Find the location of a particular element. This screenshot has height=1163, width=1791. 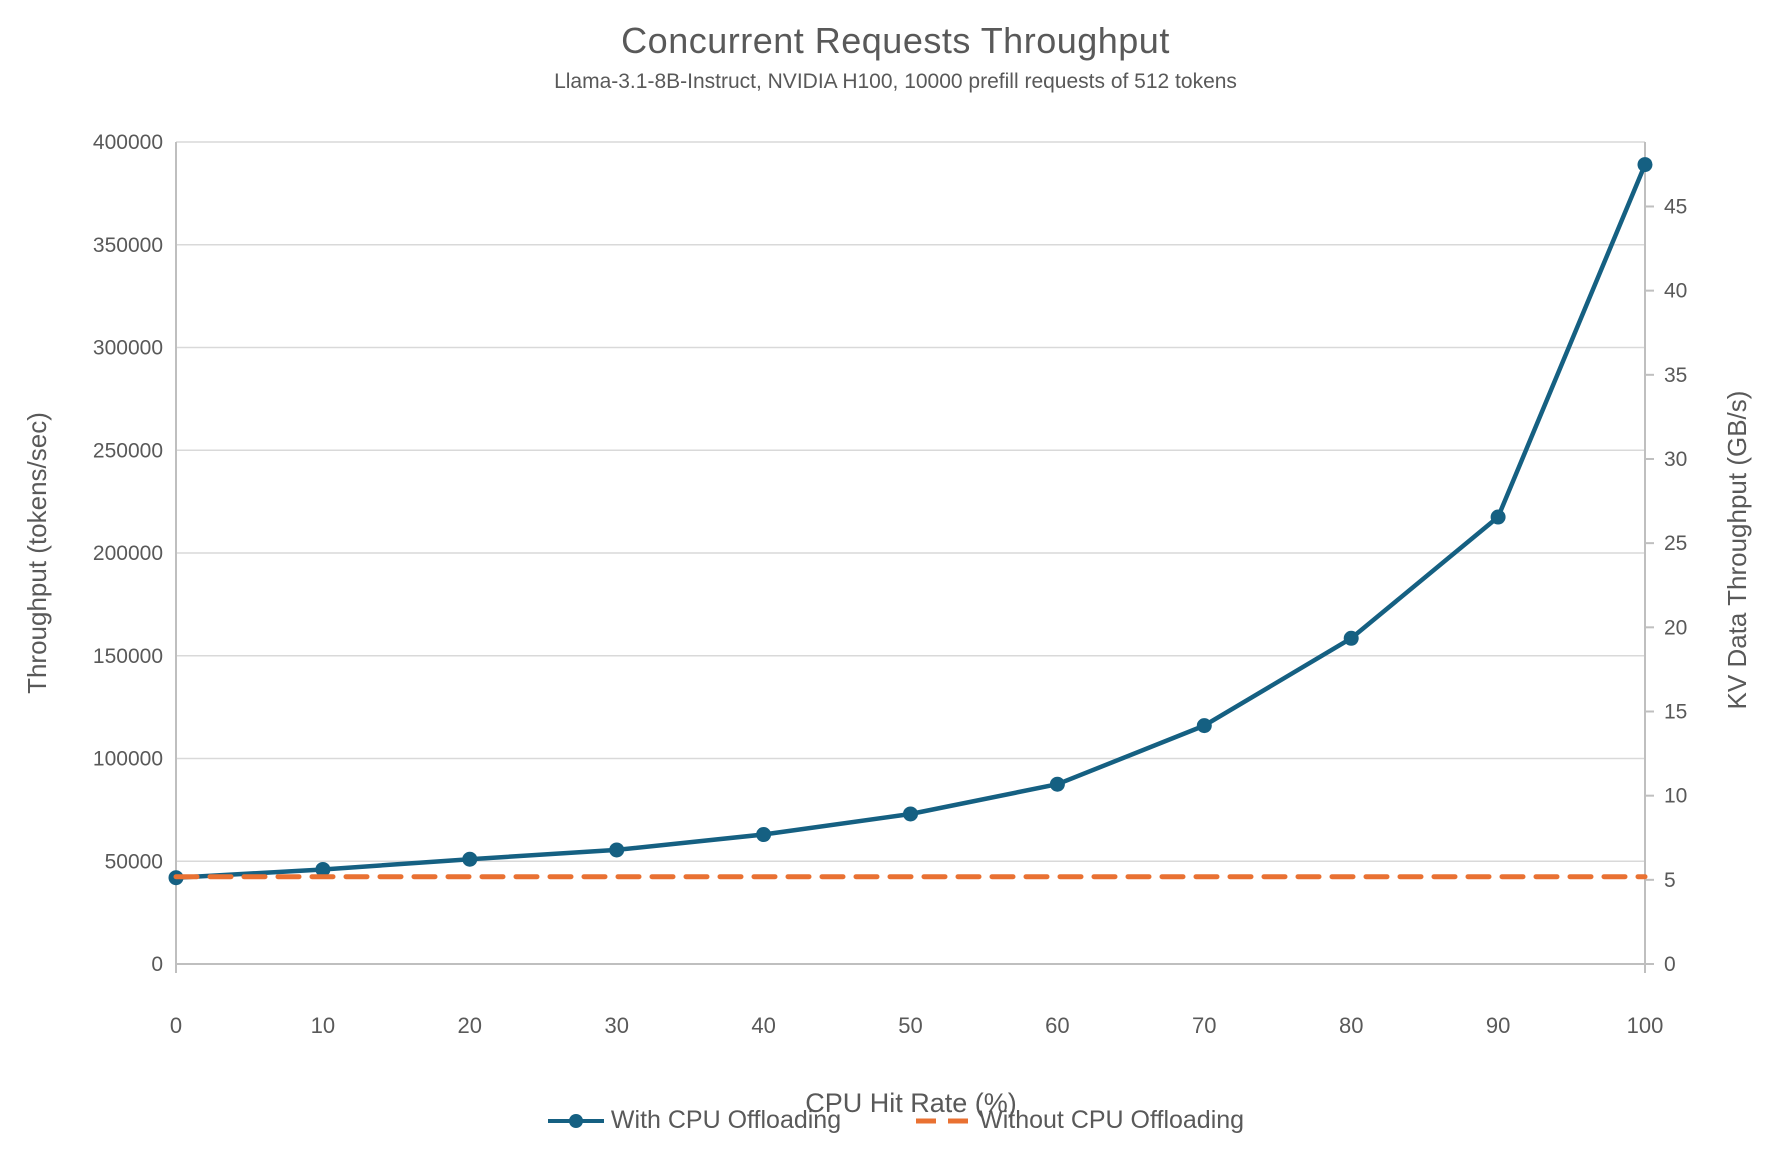

legend-item-with-cpu-offloading: With CPU Offloading is located at coordinates (694, 1120).